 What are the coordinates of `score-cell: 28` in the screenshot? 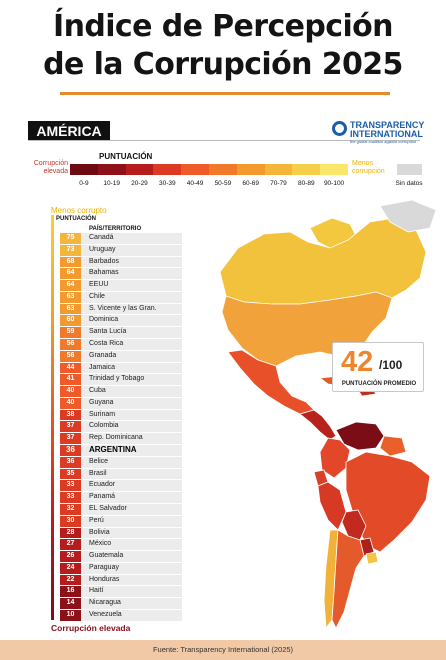 It's located at (70, 533).